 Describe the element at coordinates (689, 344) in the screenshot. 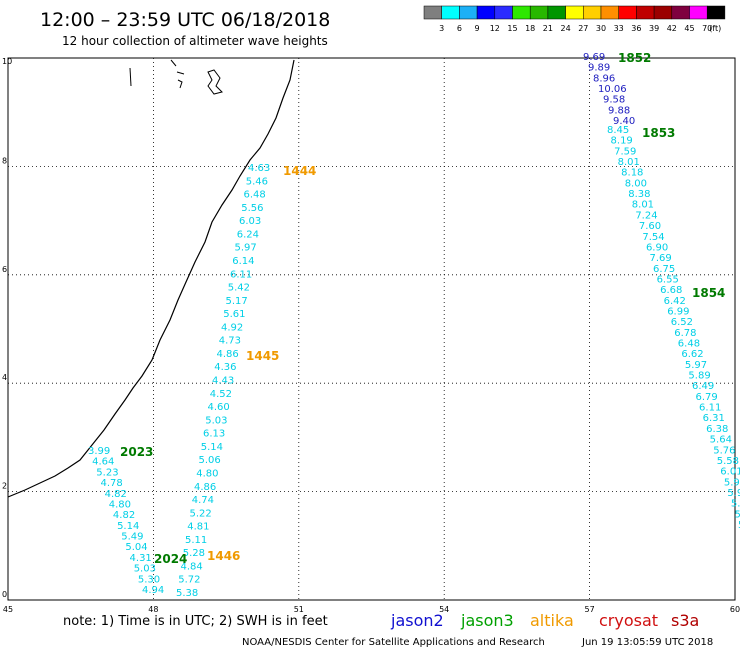

I see `wave-height-value: 6.48` at that location.